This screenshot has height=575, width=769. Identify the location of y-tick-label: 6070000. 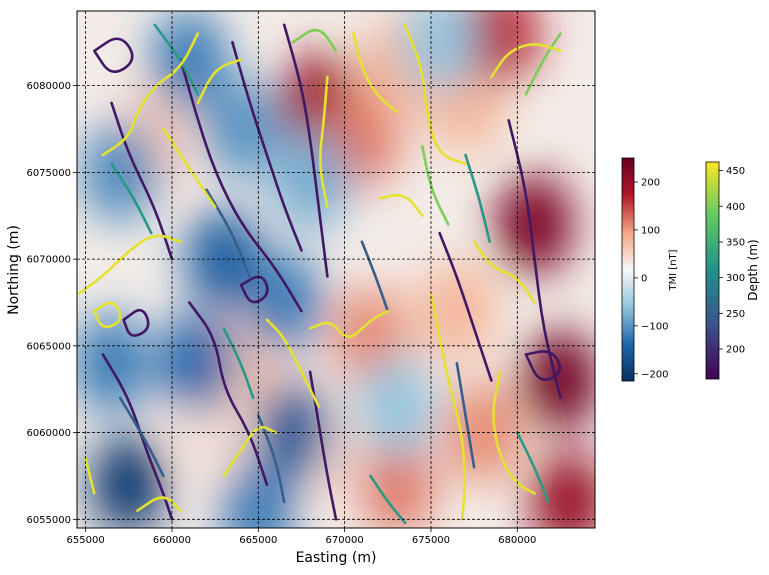
(48, 260).